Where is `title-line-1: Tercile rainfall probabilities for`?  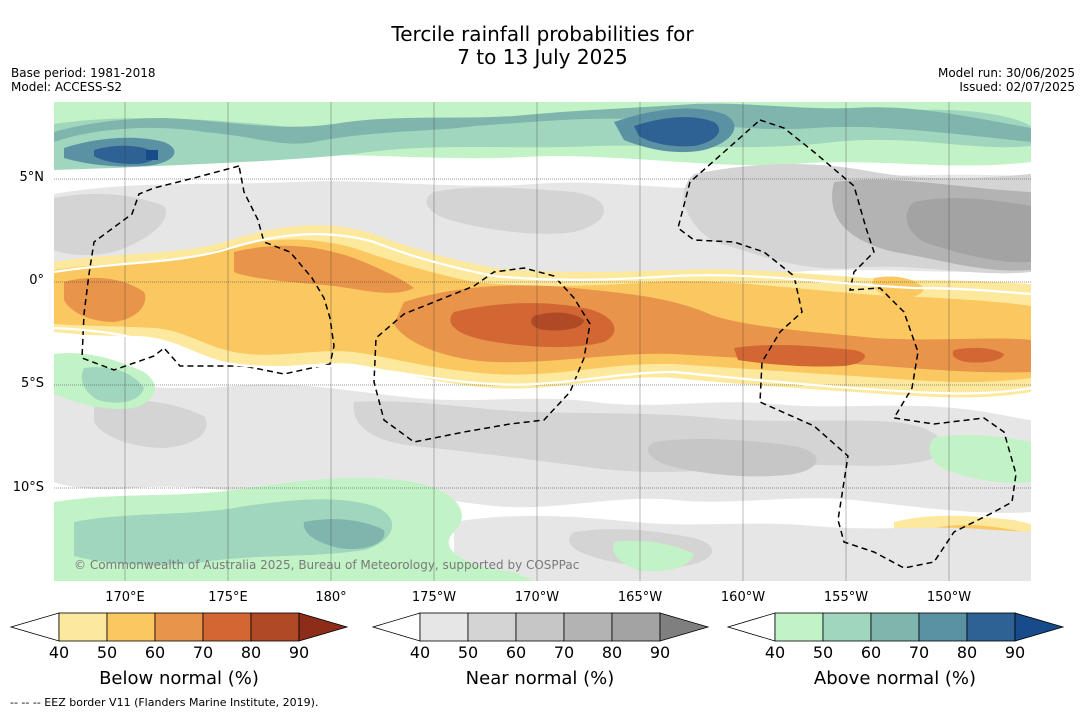
title-line-1: Tercile rainfall probabilities for is located at coordinates (542, 34).